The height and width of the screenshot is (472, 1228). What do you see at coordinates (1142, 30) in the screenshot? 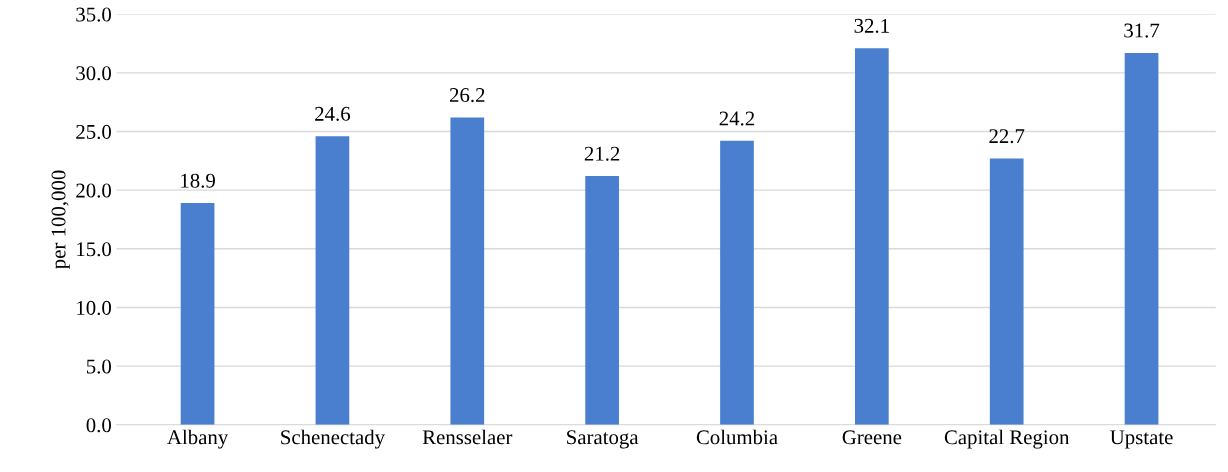
I see `data-label: 31.7` at bounding box center [1142, 30].